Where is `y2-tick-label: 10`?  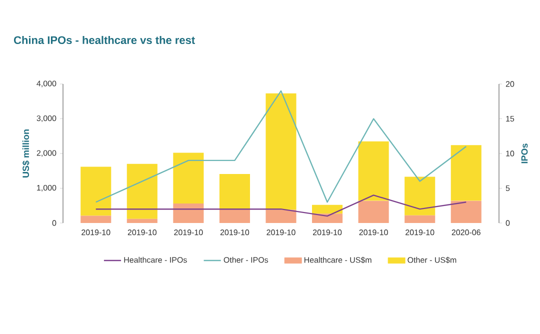
y2-tick-label: 10 is located at coordinates (510, 153).